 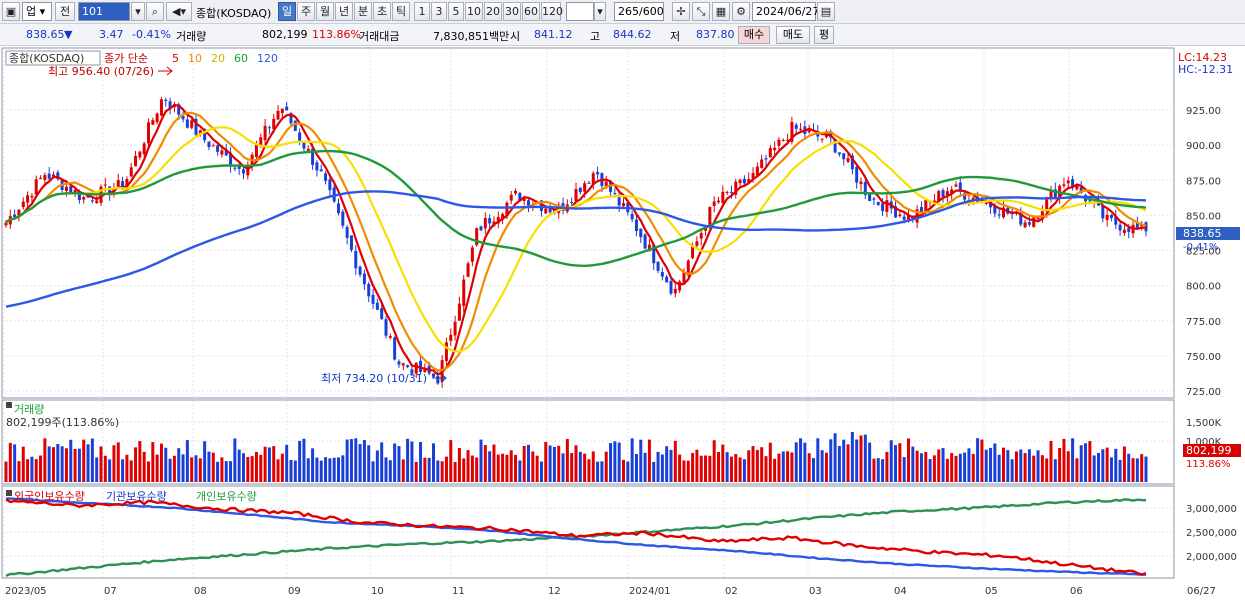 I want to click on period-tab: 틱, so click(x=401, y=11).